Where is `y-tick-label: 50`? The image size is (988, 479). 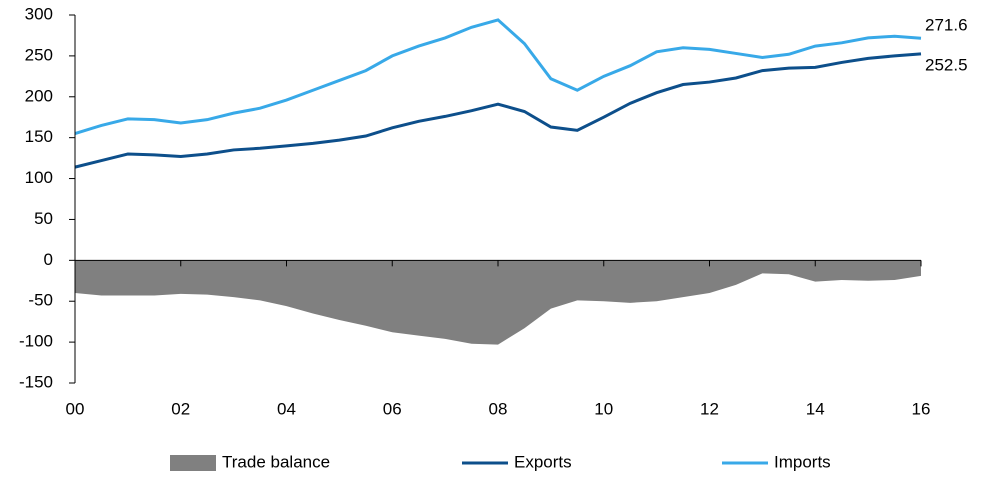 y-tick-label: 50 is located at coordinates (43, 218).